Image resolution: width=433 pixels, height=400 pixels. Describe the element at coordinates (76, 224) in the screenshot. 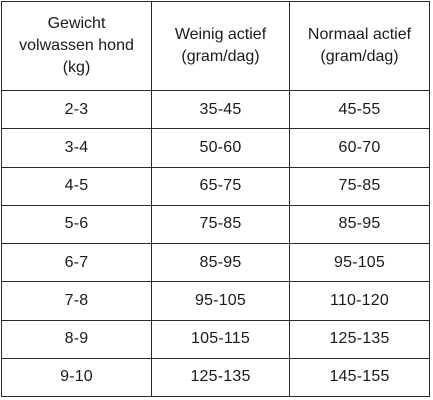

I see `weight-cell: 5-6` at that location.